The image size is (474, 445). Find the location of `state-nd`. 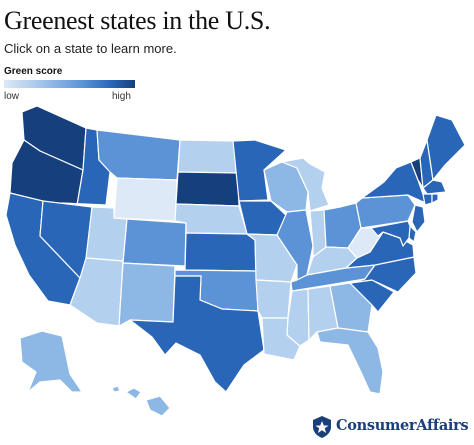

state-nd is located at coordinates (208, 156).